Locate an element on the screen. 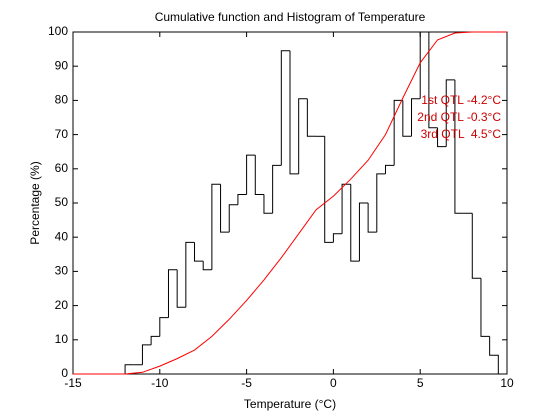  x-tick-label: -10 is located at coordinates (160, 383).